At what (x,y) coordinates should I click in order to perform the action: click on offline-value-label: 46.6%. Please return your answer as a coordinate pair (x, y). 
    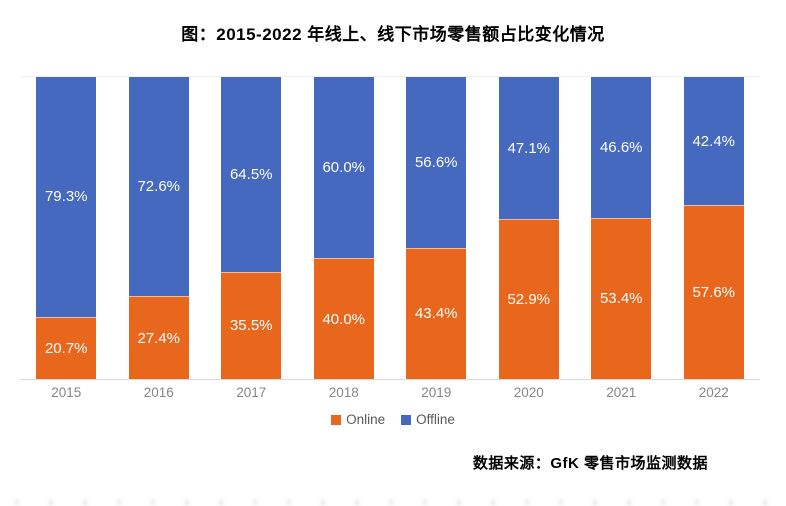
    Looking at the image, I should click on (621, 147).